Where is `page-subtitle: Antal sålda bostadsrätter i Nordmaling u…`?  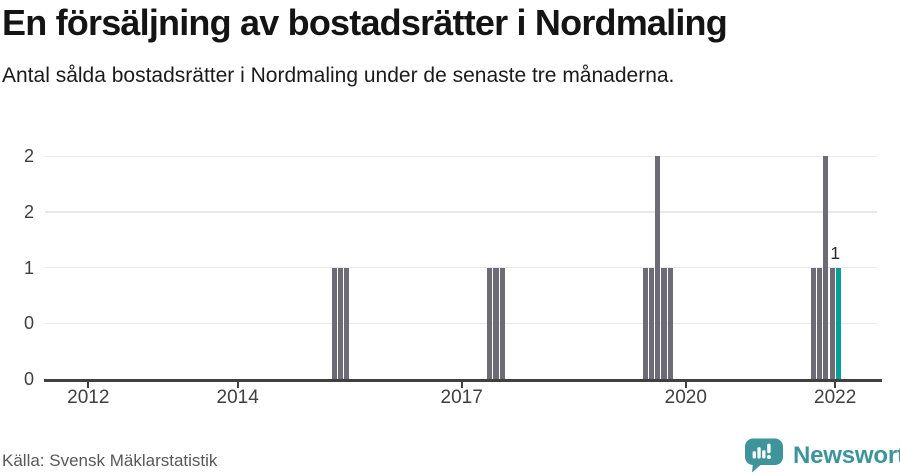 page-subtitle: Antal sålda bostadsrätter i Nordmaling u… is located at coordinates (338, 75).